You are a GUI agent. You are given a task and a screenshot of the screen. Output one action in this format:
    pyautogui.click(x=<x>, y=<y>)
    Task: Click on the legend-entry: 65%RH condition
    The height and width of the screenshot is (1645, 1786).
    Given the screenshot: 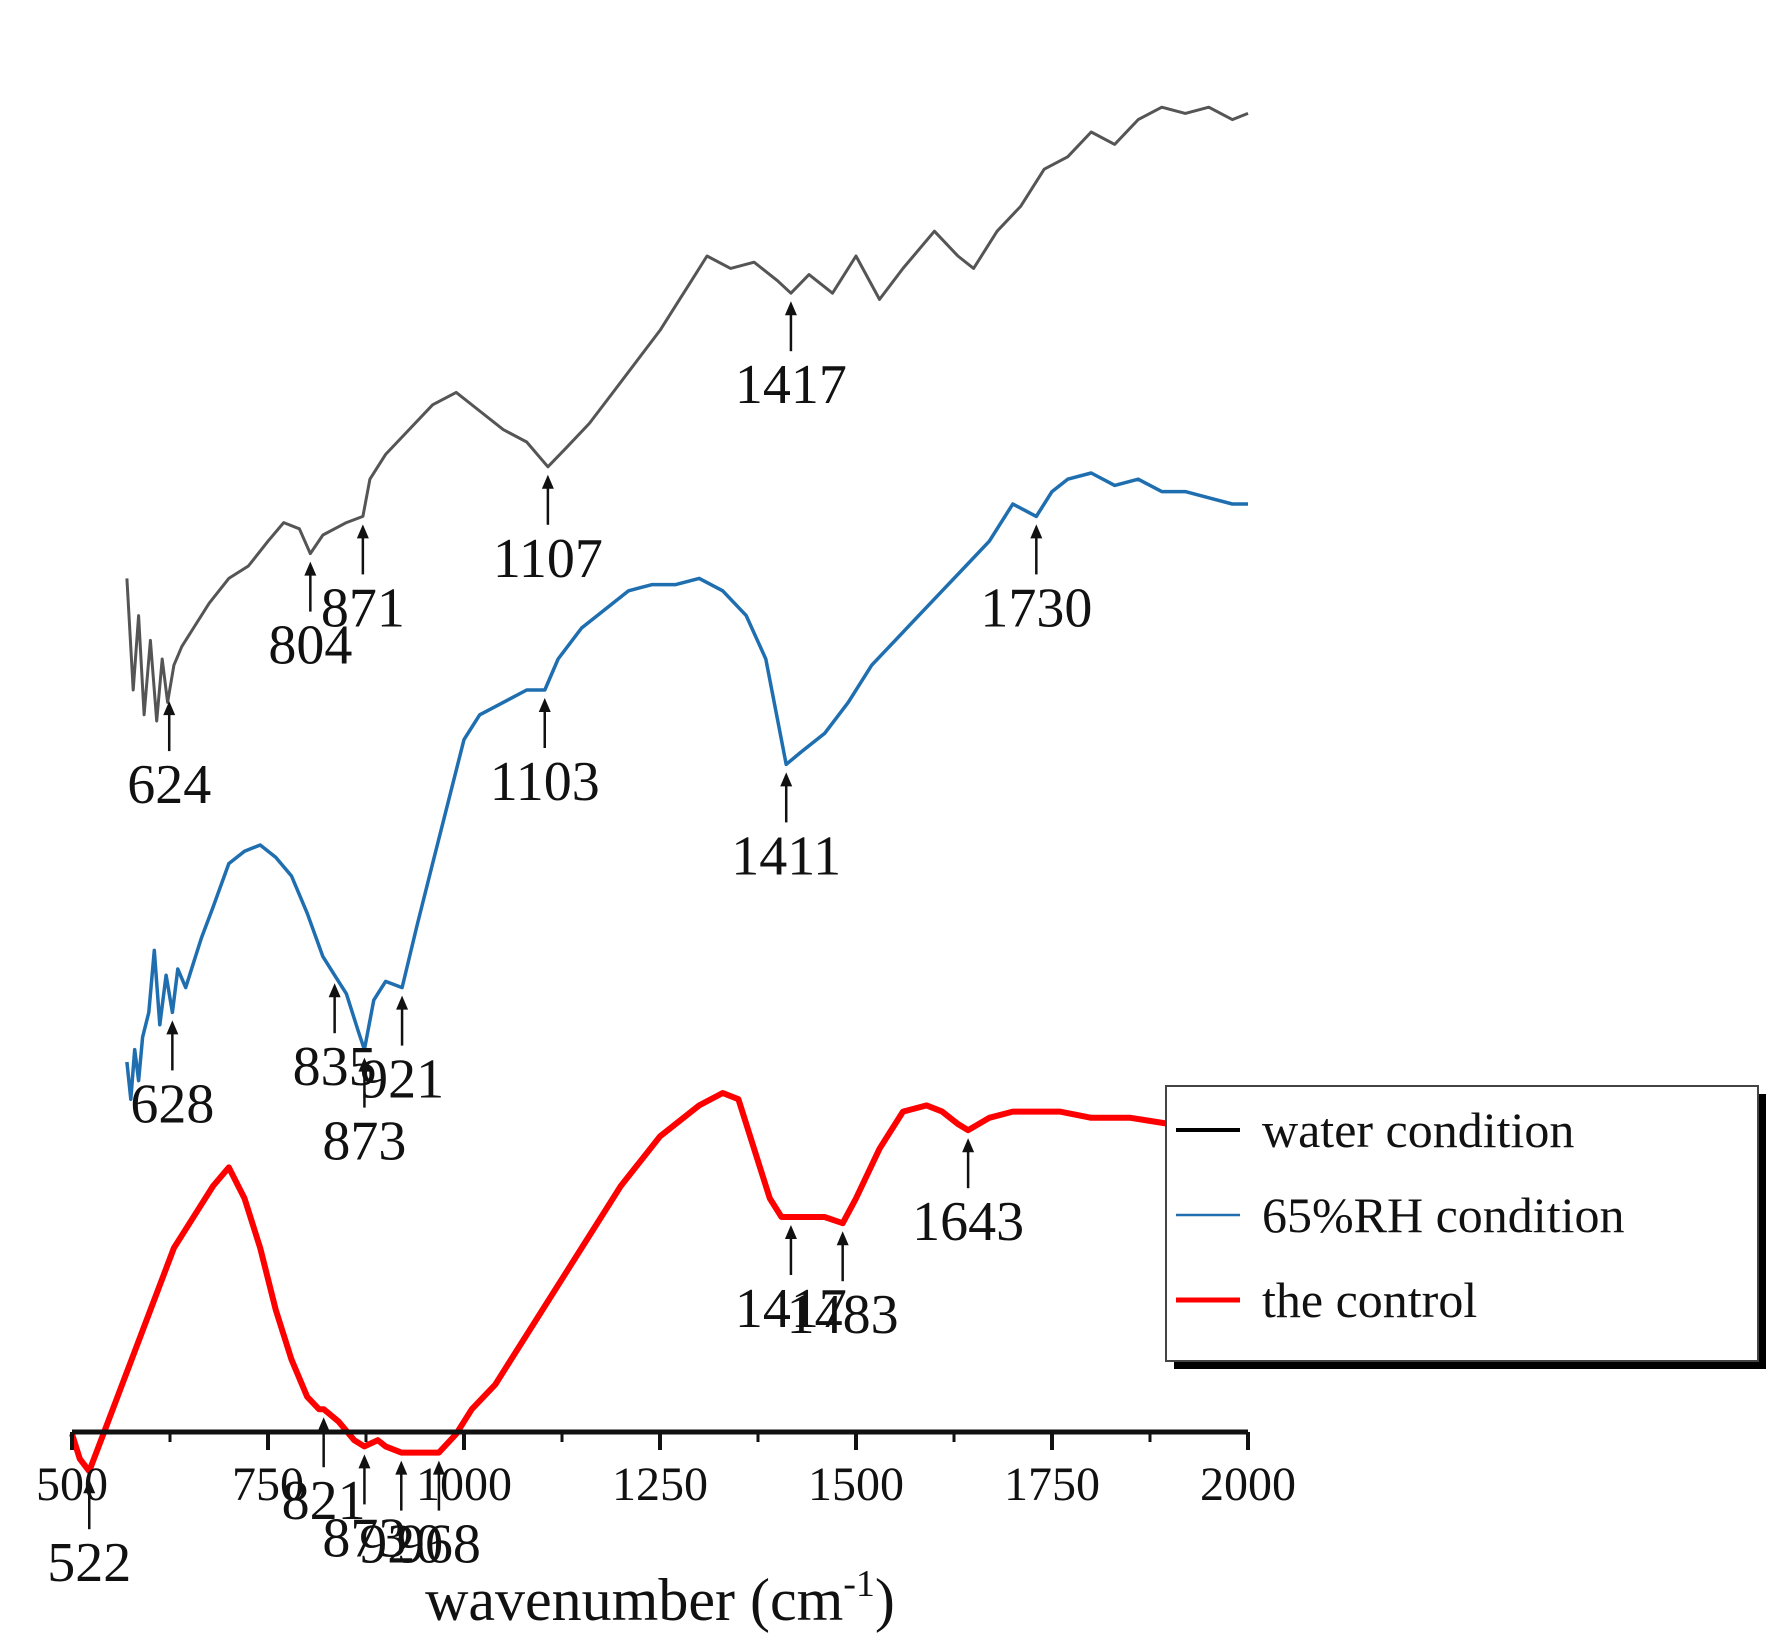 What is the action you would take?
    pyautogui.click(x=1400, y=1215)
    